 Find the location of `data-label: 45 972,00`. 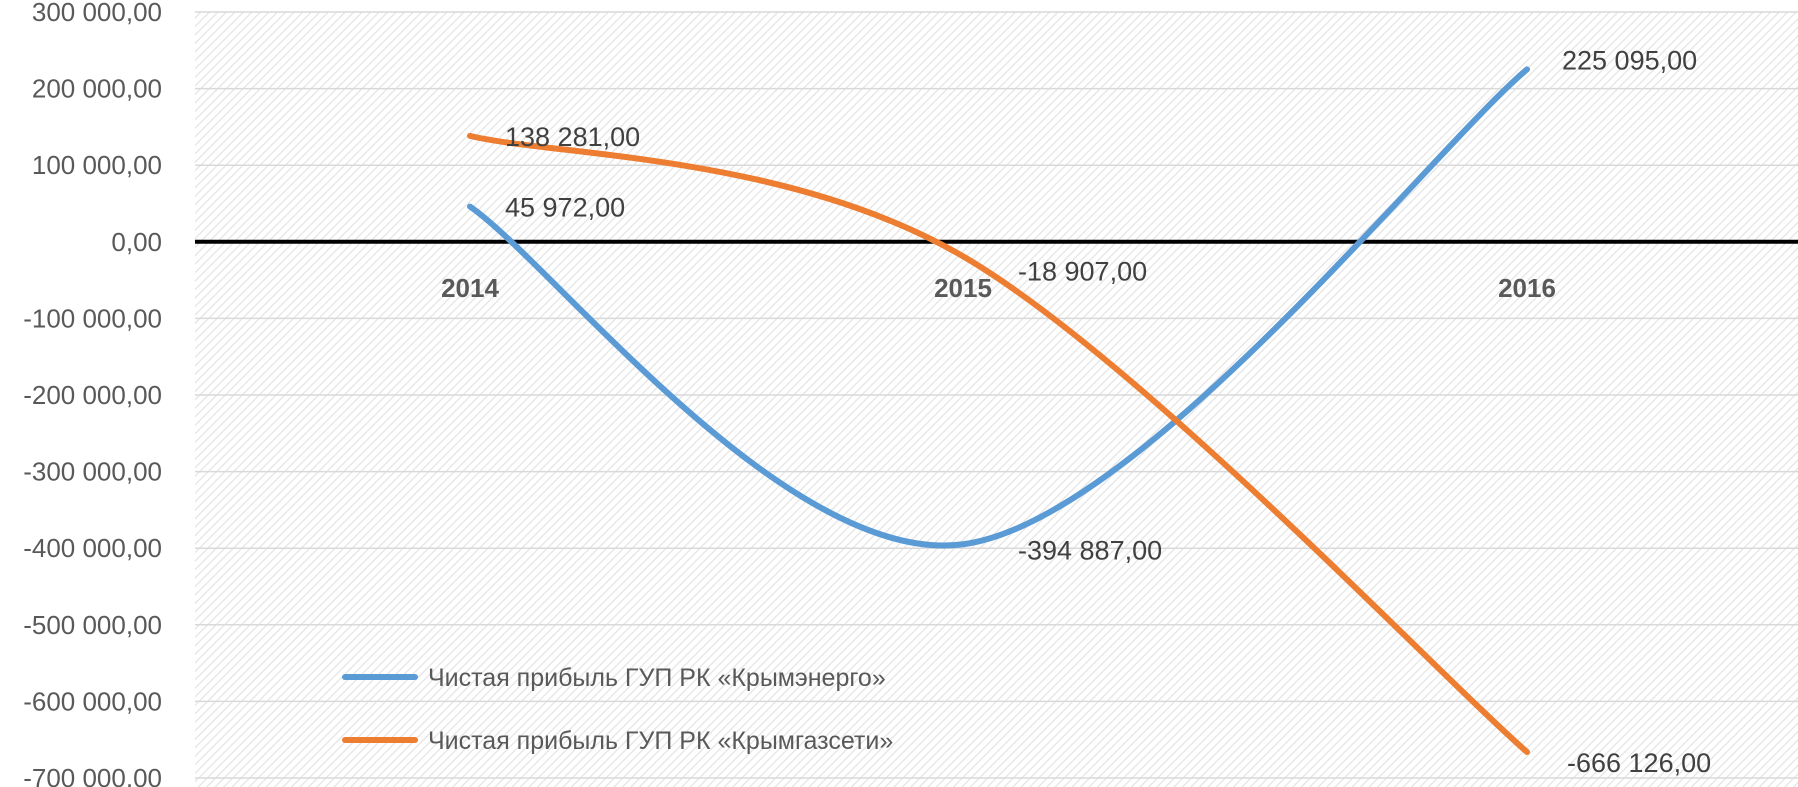

data-label: 45 972,00 is located at coordinates (565, 208).